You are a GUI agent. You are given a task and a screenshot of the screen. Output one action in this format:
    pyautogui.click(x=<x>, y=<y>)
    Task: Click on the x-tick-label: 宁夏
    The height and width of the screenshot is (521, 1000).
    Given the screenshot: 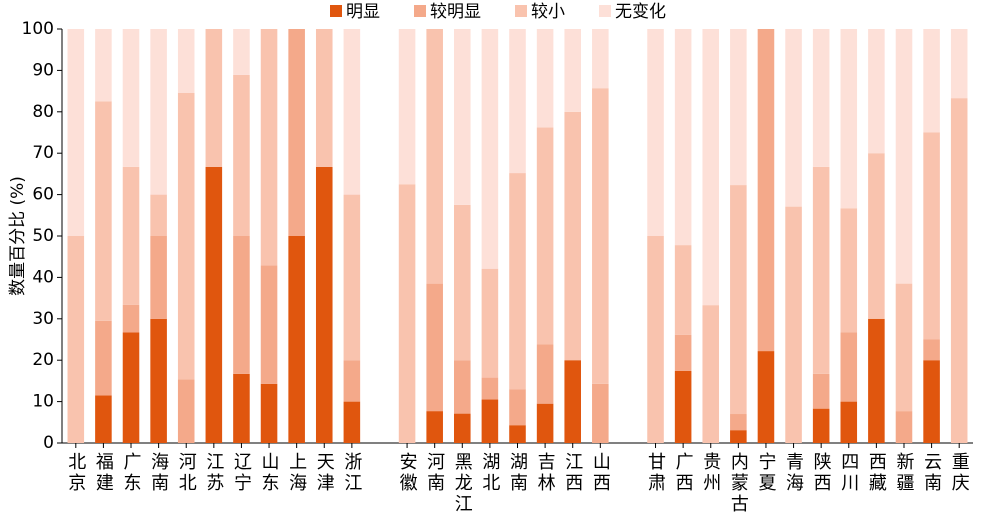 What is the action you would take?
    pyautogui.click(x=765, y=473)
    